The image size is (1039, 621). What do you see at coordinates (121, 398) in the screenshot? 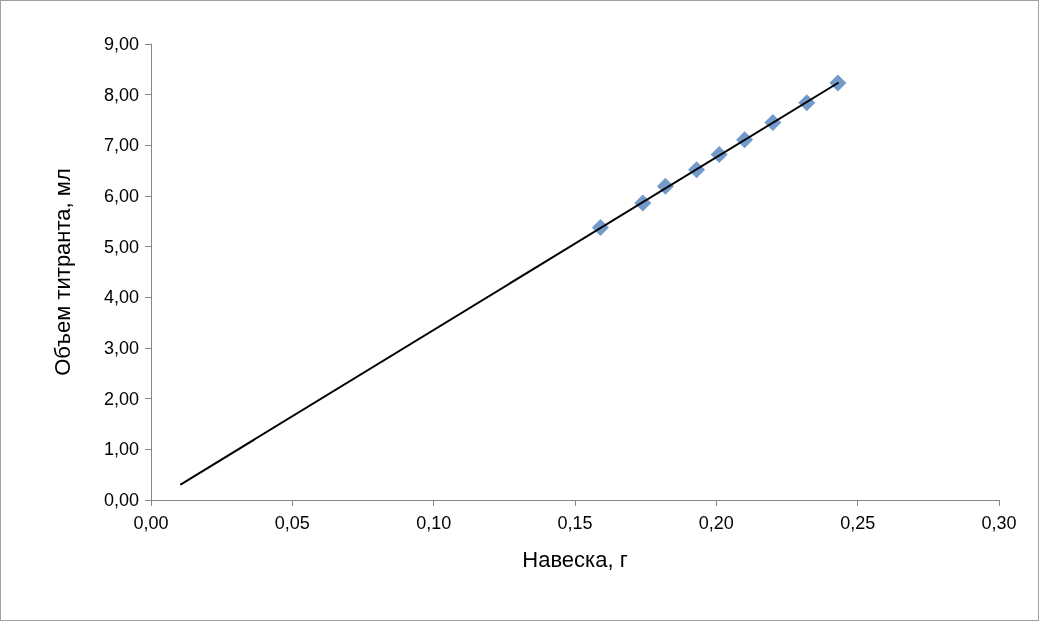
I see `y-tick-label: 2,00` at bounding box center [121, 398].